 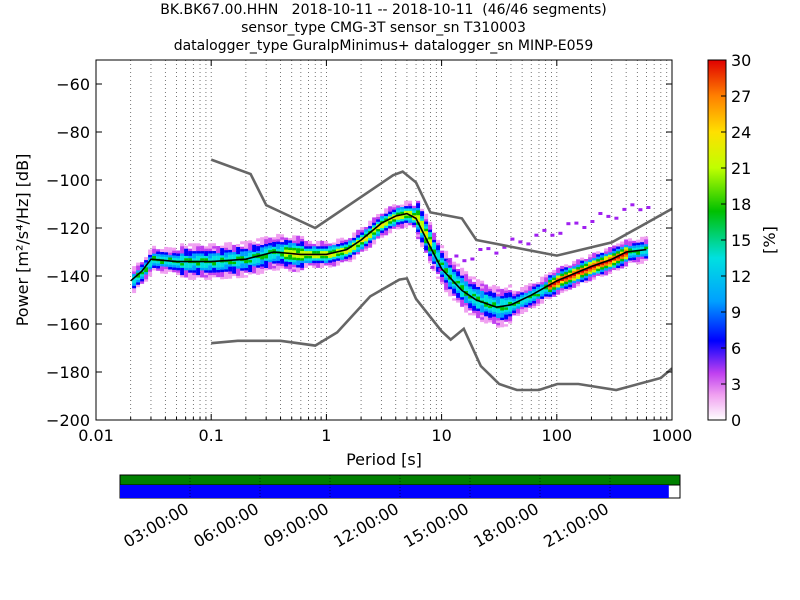 I want to click on timeline-tick-label: 09:00:00, so click(x=296, y=525).